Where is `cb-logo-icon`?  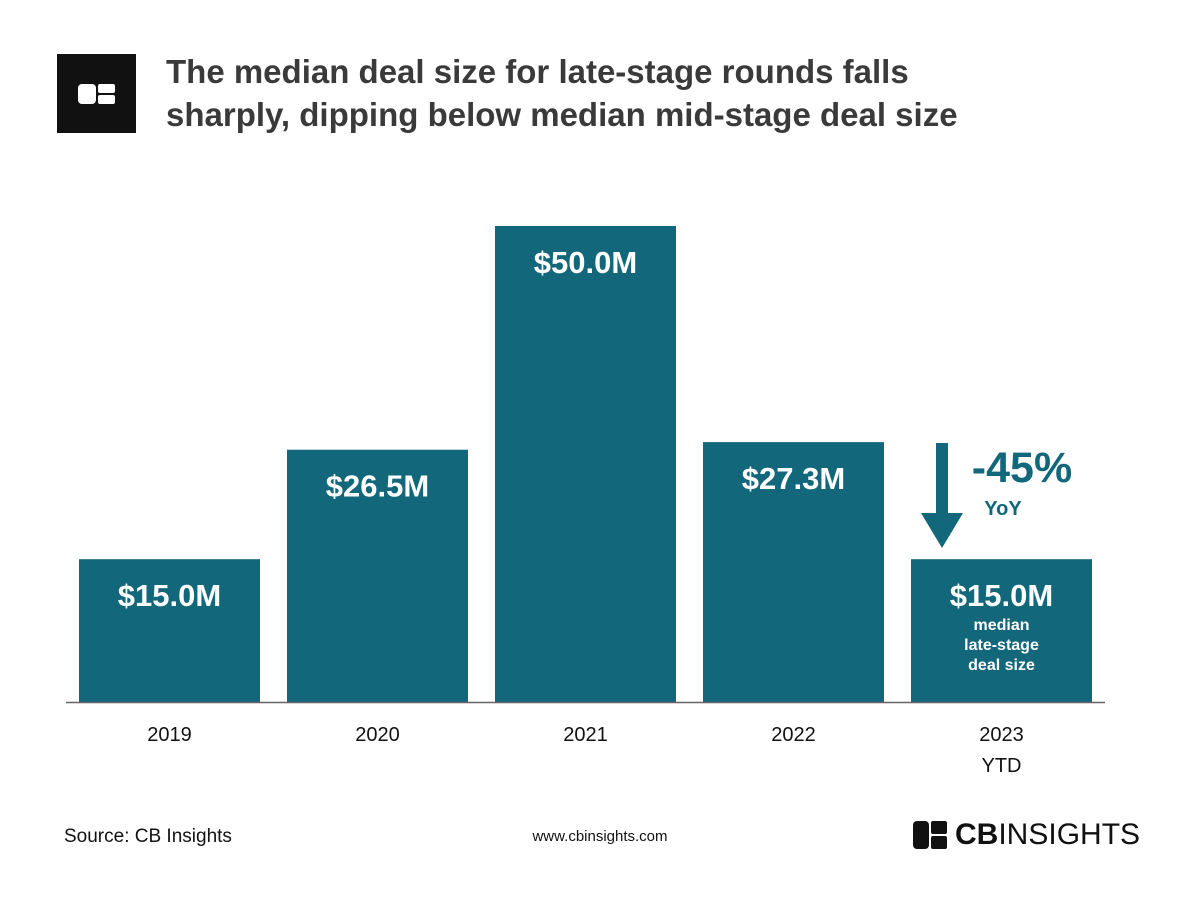 cb-logo-icon is located at coordinates (96, 93).